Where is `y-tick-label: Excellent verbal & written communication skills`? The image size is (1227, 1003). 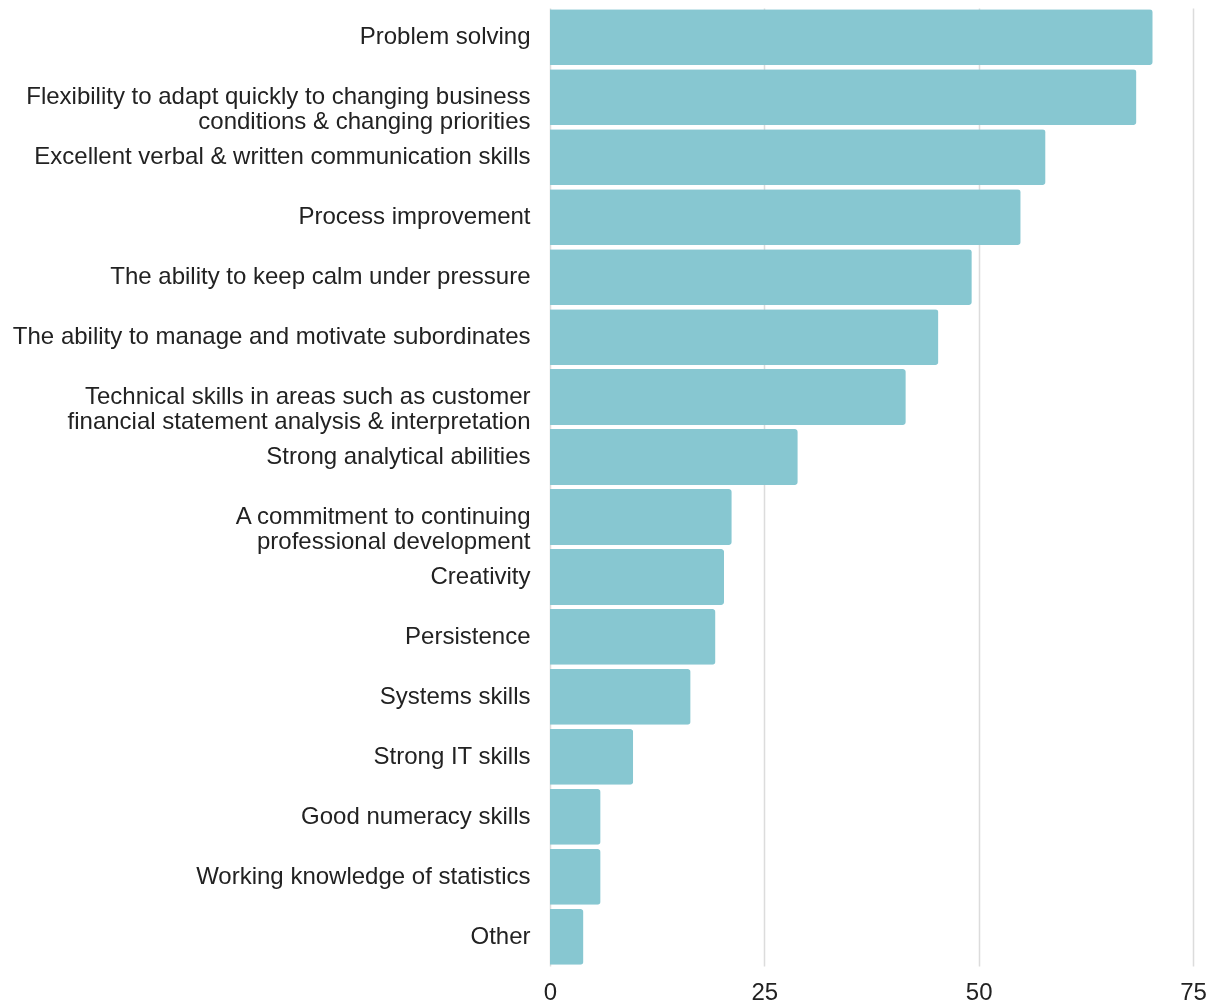
y-tick-label: Excellent verbal & written communication skills is located at coordinates (282, 156).